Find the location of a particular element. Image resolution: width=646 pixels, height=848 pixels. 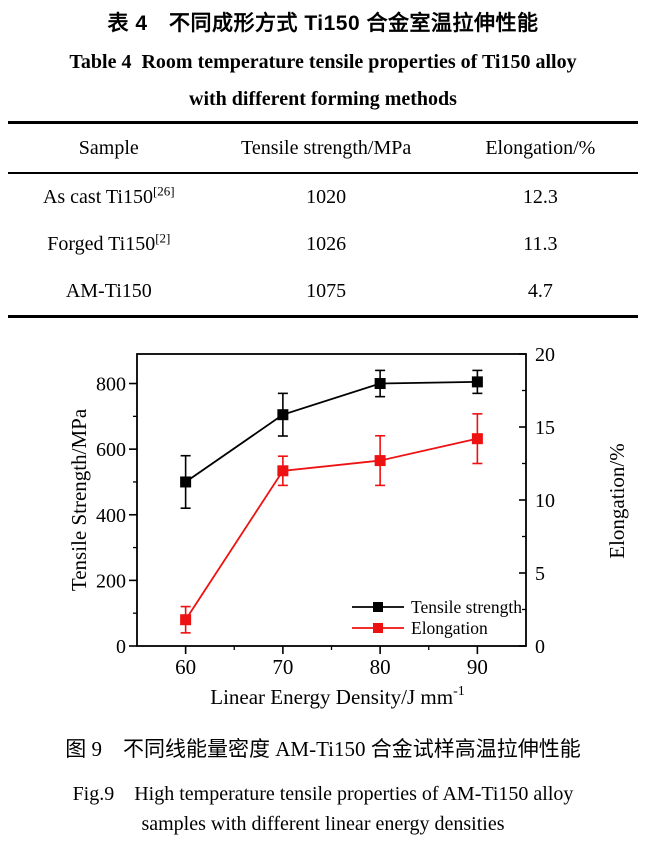

cell-sample: As cast Ti150[26] is located at coordinates (109, 197).